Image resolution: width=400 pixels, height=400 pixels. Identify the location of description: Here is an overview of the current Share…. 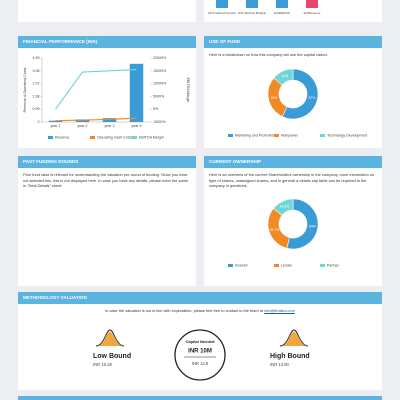
(292, 180).